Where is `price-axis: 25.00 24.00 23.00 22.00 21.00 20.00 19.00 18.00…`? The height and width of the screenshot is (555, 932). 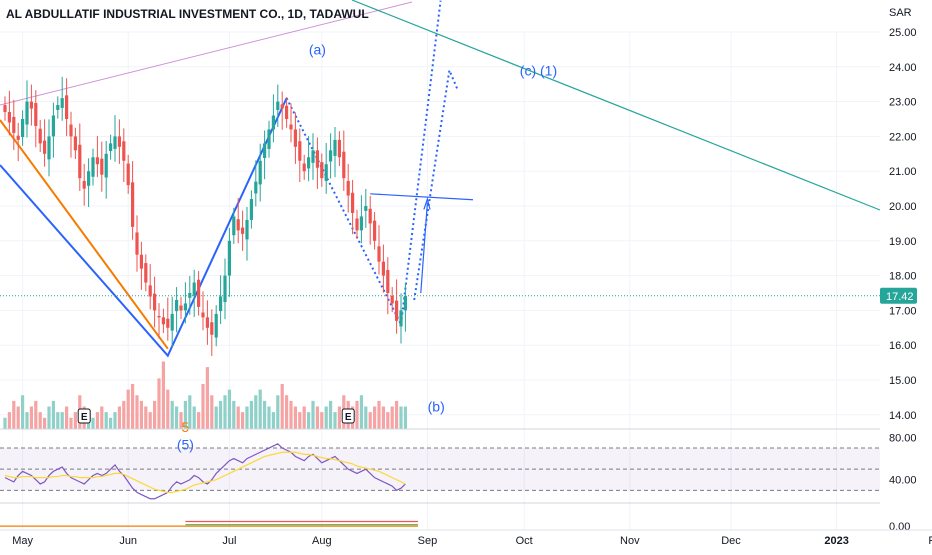
price-axis: 25.00 24.00 23.00 22.00 21.00 20.00 19.00 18.00… is located at coordinates (898, 224).